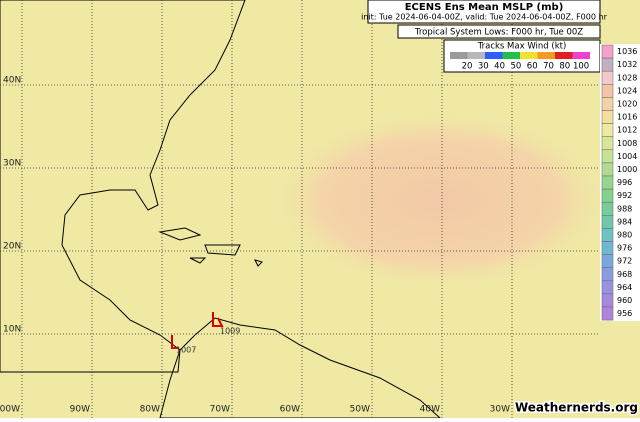 The height and width of the screenshot is (422, 640). Describe the element at coordinates (515, 67) in the screenshot. I see `wind-label: 50` at that location.